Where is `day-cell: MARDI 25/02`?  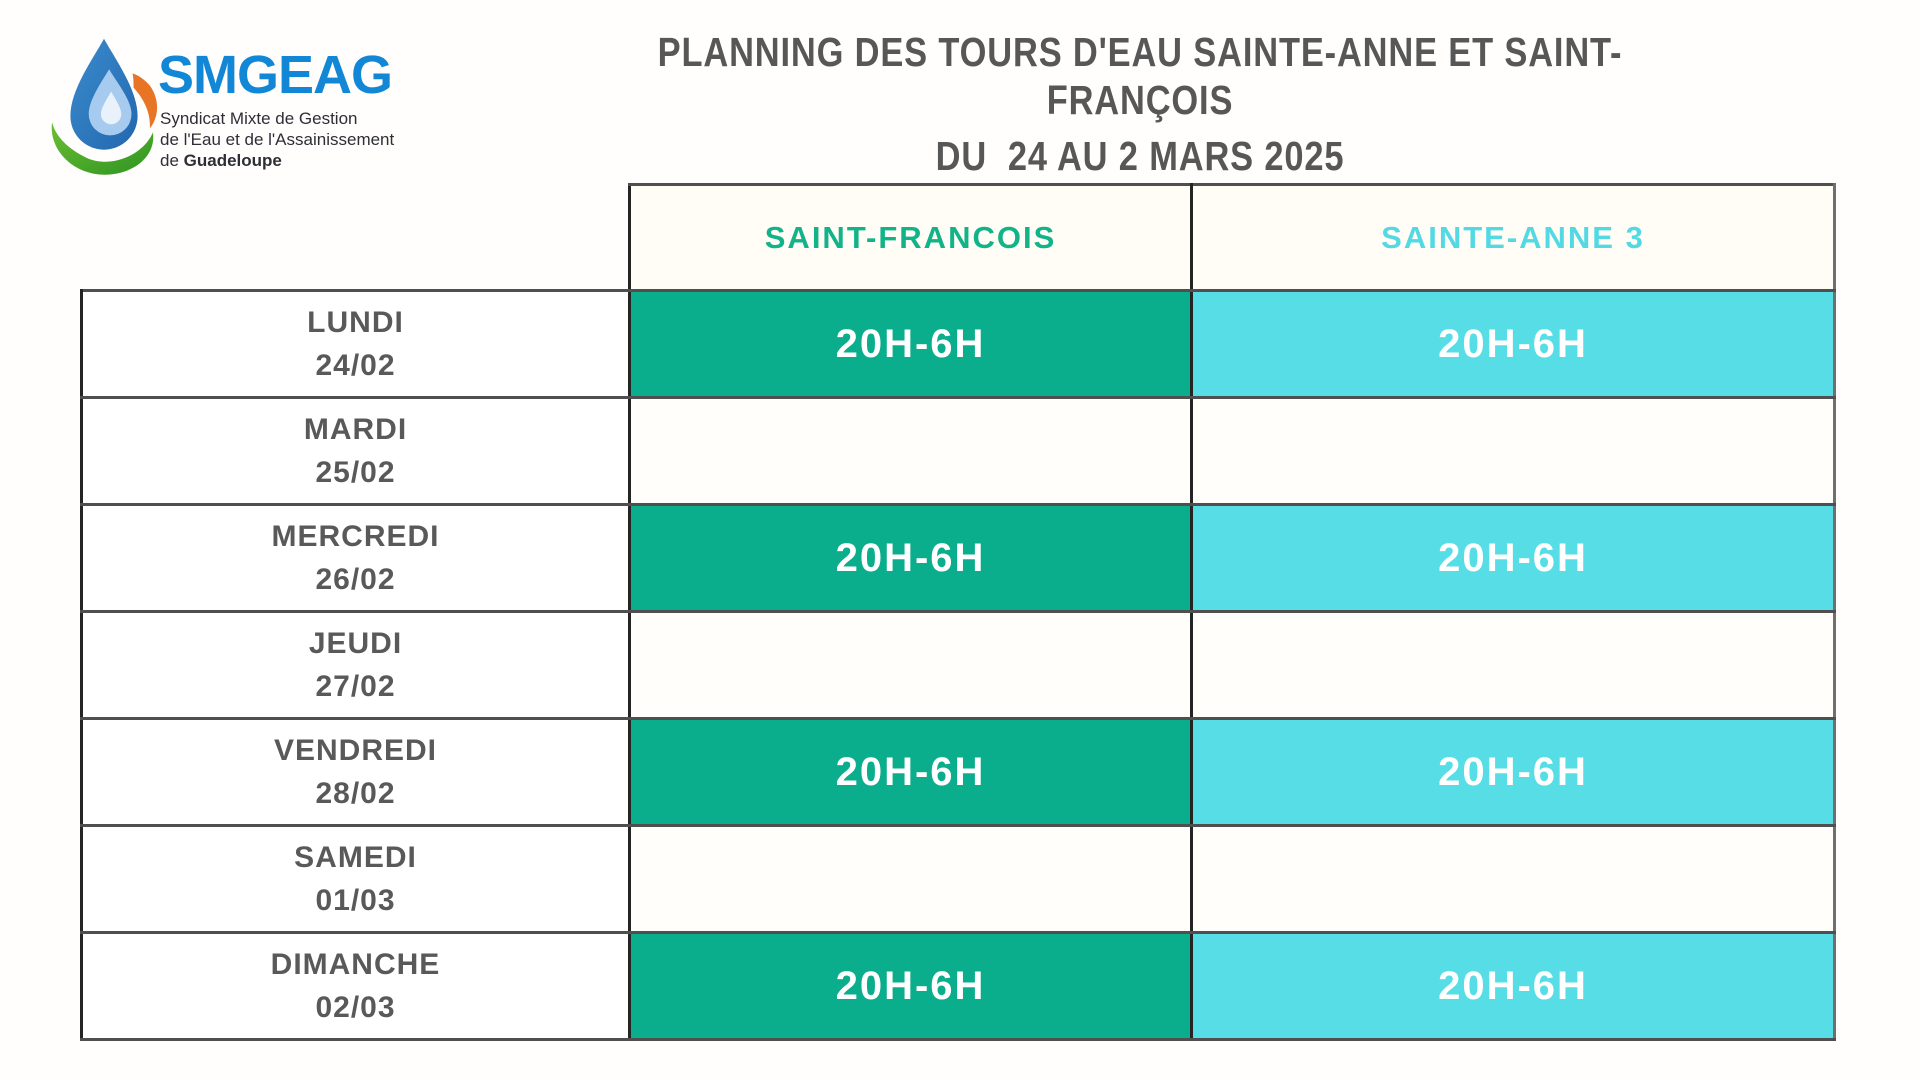
day-cell: MARDI 25/02 is located at coordinates (355, 451).